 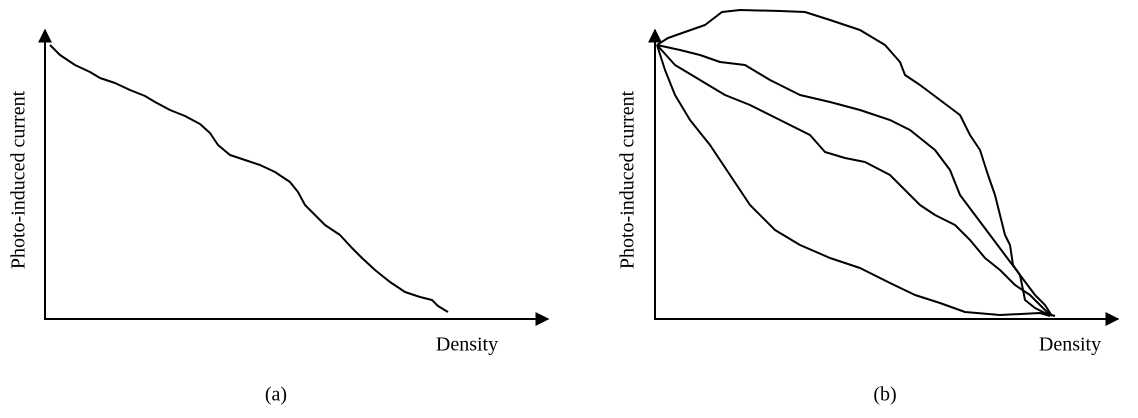 What do you see at coordinates (276, 395) in the screenshot?
I see `caption: (a)` at bounding box center [276, 395].